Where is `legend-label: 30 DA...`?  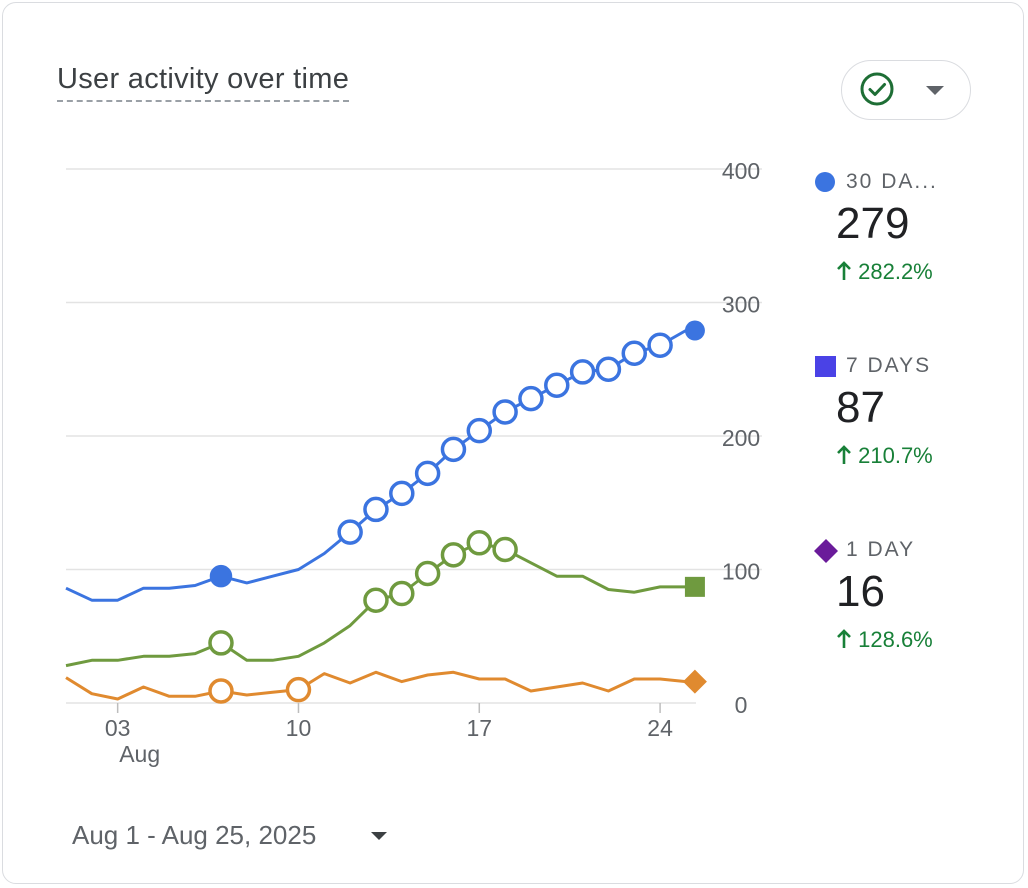 legend-label: 30 DA... is located at coordinates (892, 181).